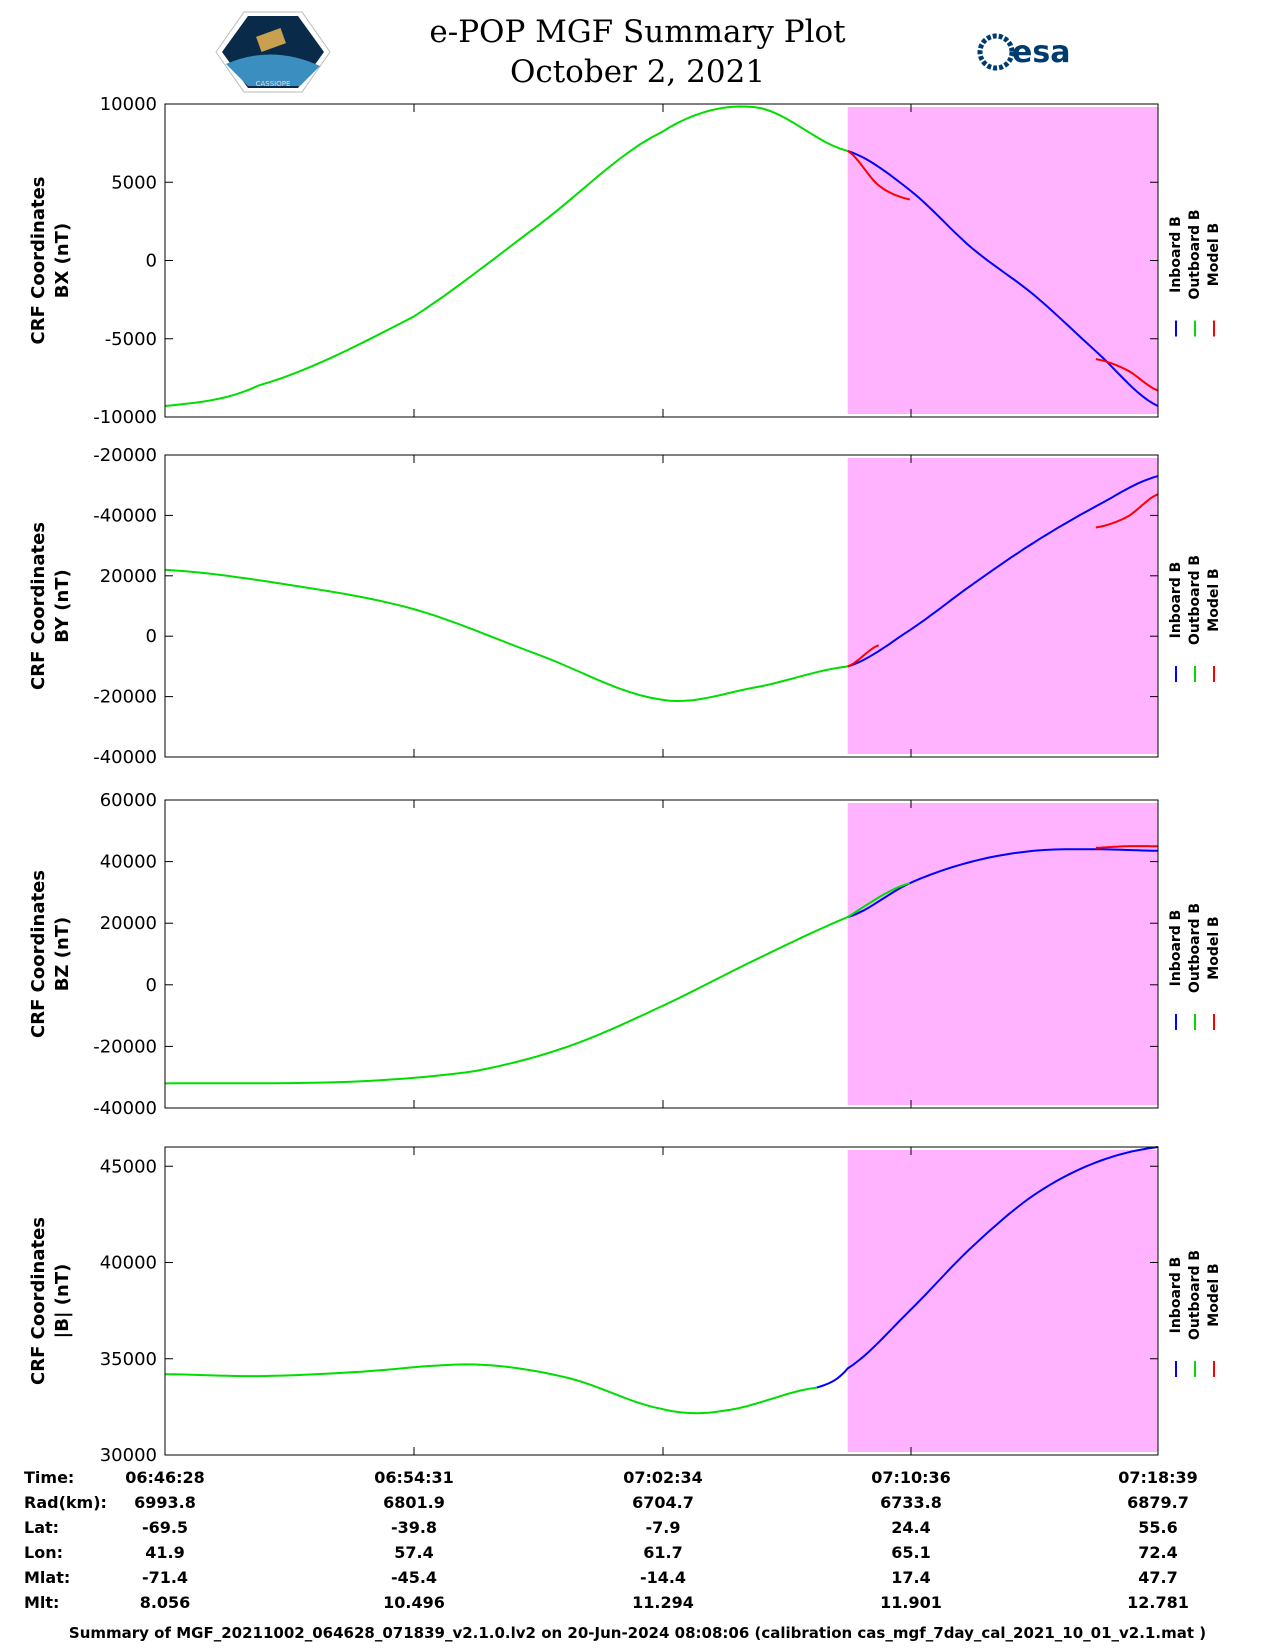  I want to click on info-value: 06:46:28, so click(165, 1477).